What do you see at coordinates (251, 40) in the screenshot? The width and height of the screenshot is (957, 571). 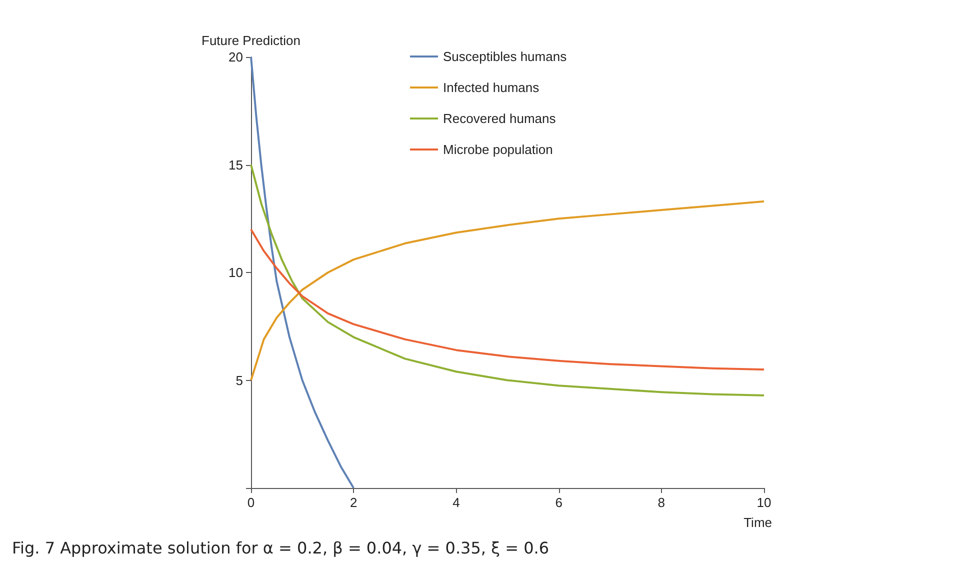 I see `y-axis-title: Future Prediction` at bounding box center [251, 40].